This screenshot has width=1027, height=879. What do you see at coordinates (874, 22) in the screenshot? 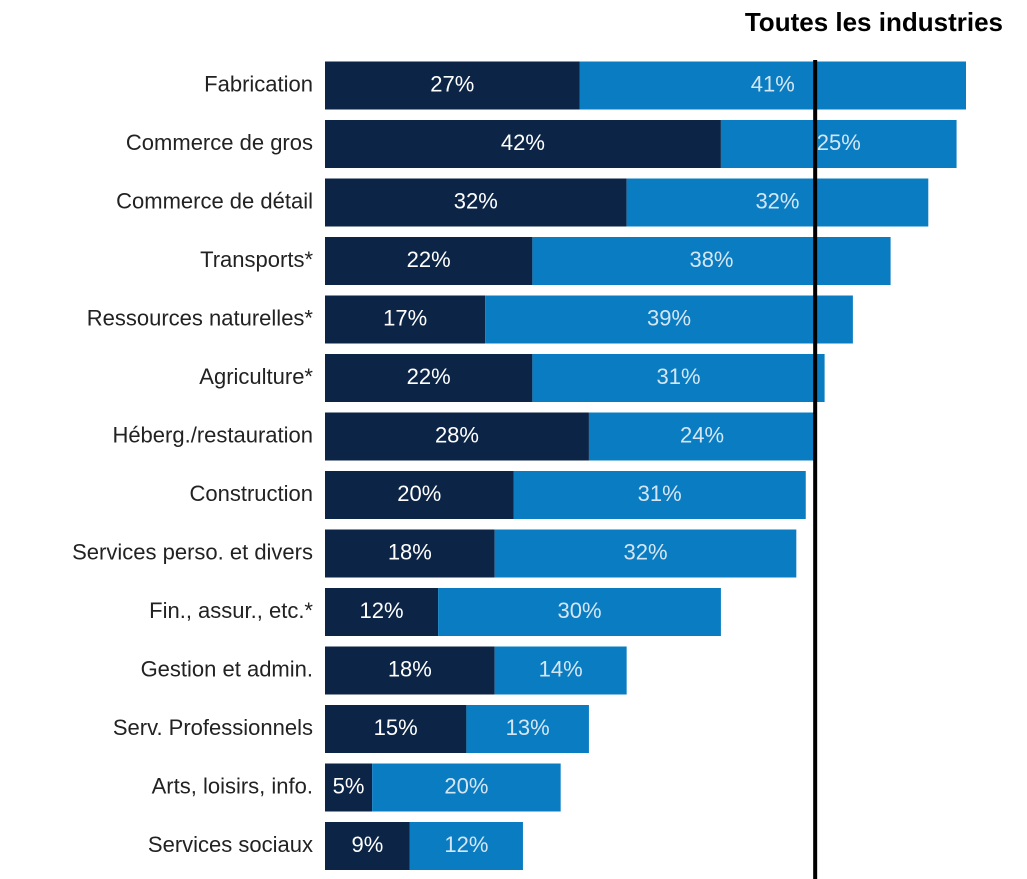
I see `reference-label: Toutes les industries` at bounding box center [874, 22].